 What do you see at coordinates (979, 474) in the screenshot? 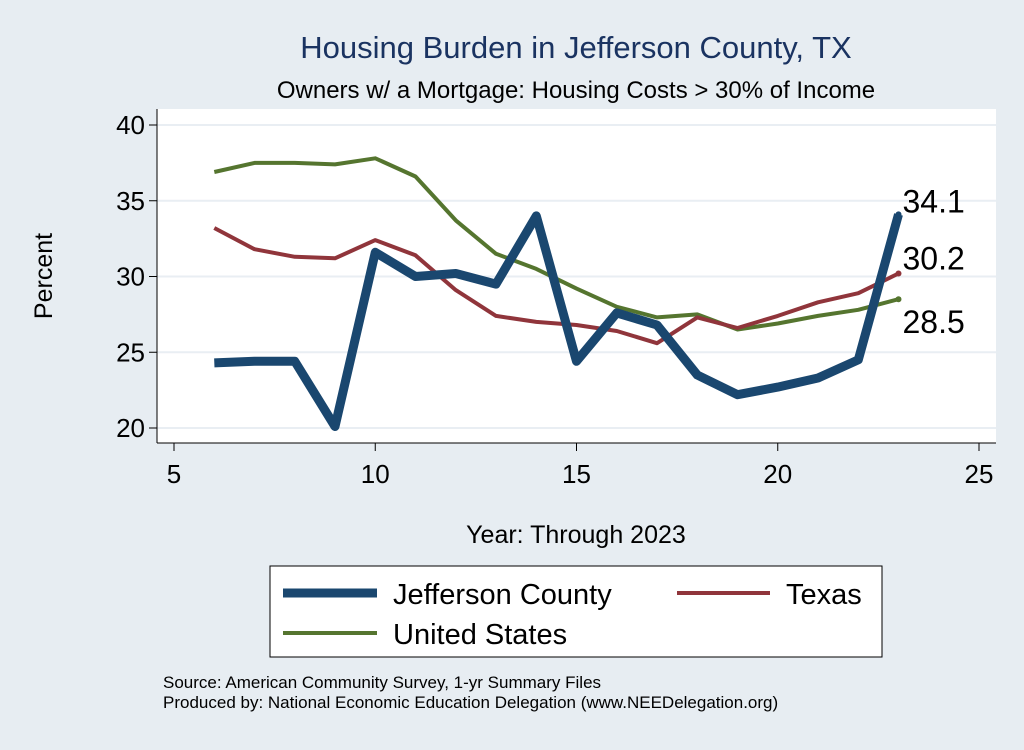
I see `x-tick-label-4: 25` at bounding box center [979, 474].